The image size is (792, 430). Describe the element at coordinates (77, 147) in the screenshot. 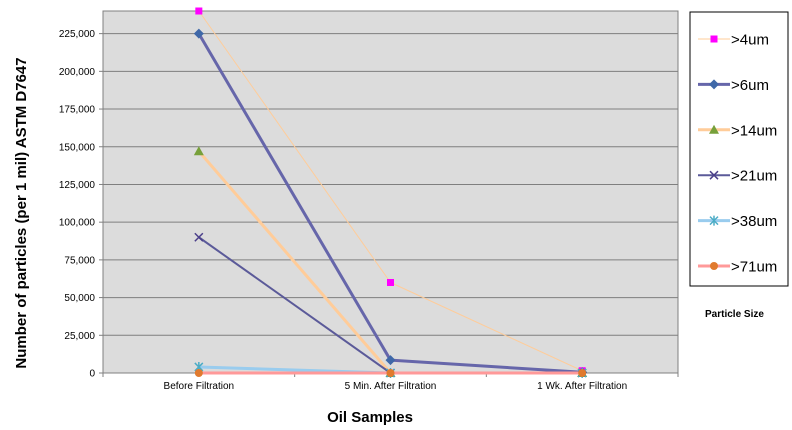

I see `y-tick-label: 150,000` at that location.